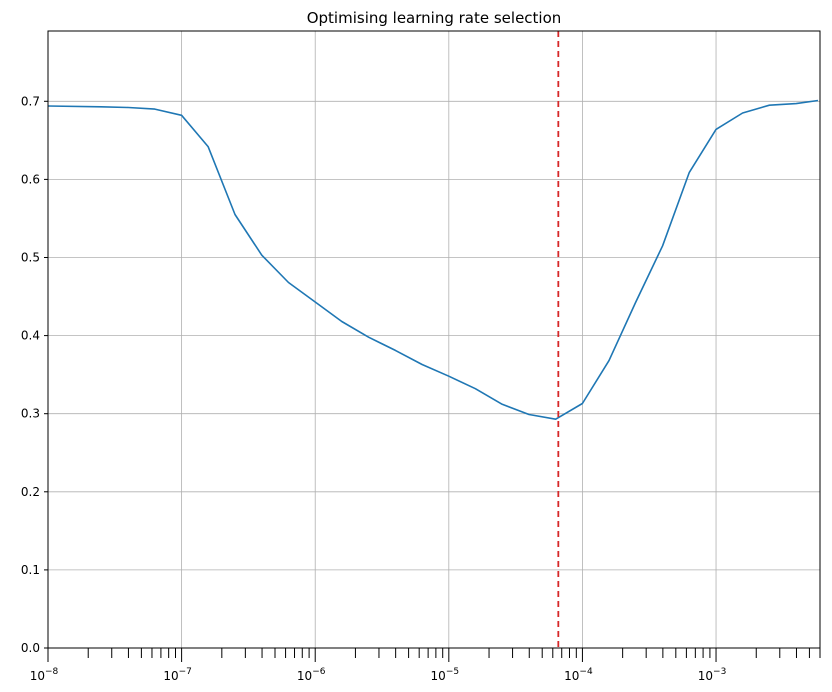 The image size is (832, 692). Describe the element at coordinates (30, 257) in the screenshot. I see `y-tick-label: 0.5` at that location.